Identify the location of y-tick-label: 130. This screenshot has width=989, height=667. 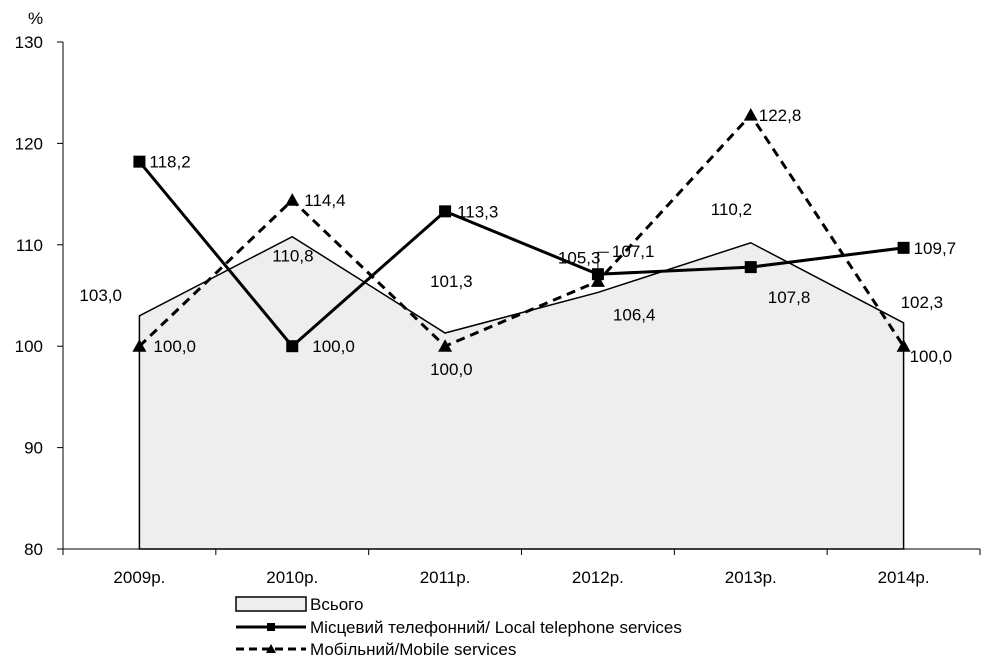
(29, 42).